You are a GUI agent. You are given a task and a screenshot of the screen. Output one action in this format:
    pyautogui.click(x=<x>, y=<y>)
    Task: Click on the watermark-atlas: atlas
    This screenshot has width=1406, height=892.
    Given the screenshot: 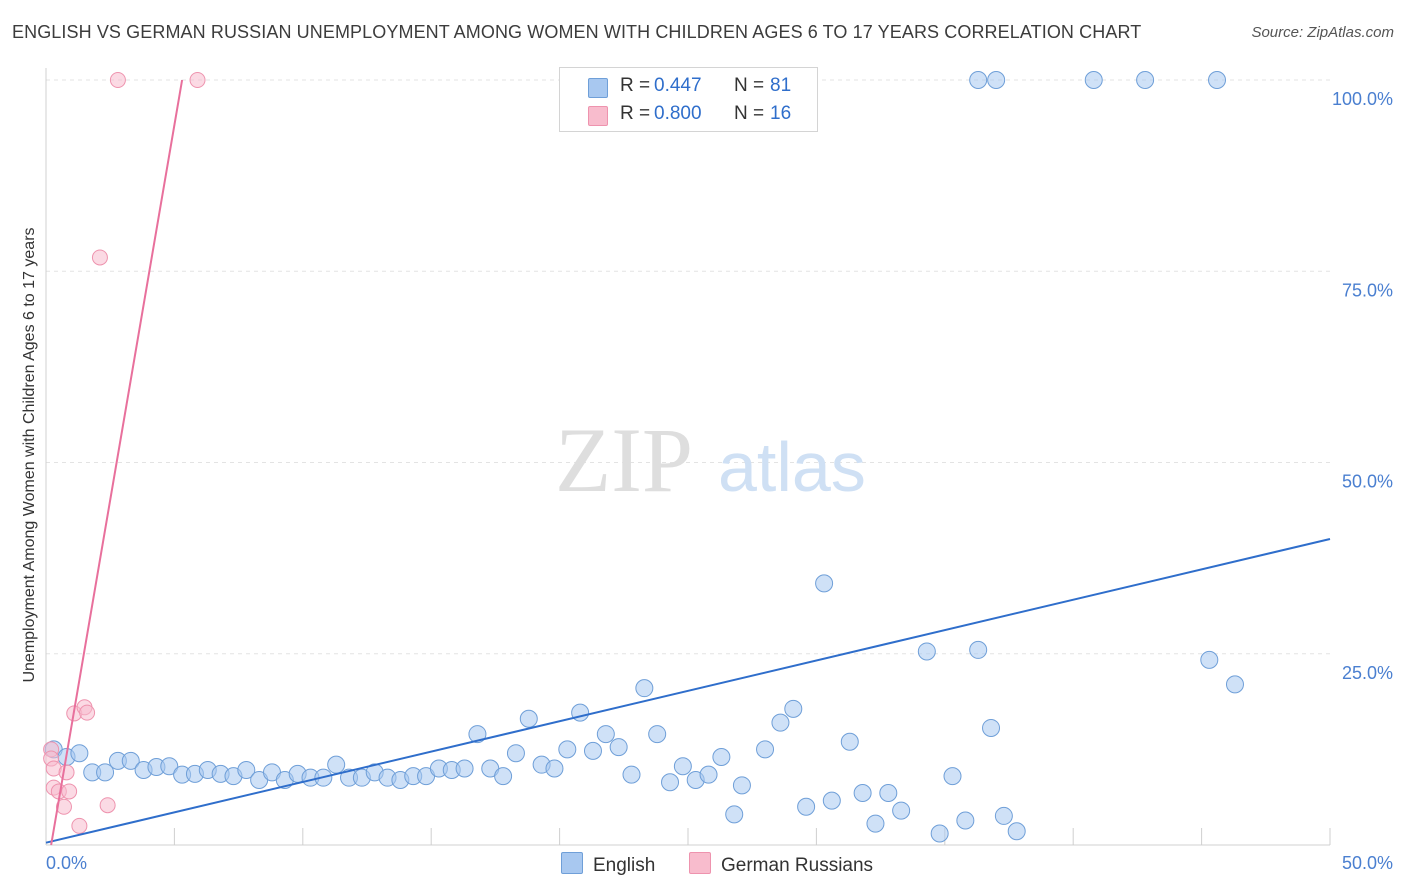 What is the action you would take?
    pyautogui.click(x=792, y=467)
    